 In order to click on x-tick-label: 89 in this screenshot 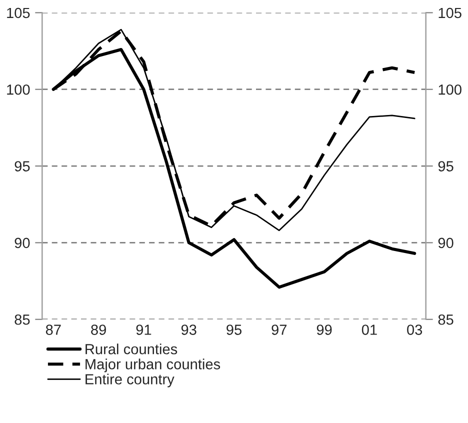, I will do `click(98, 329)`.